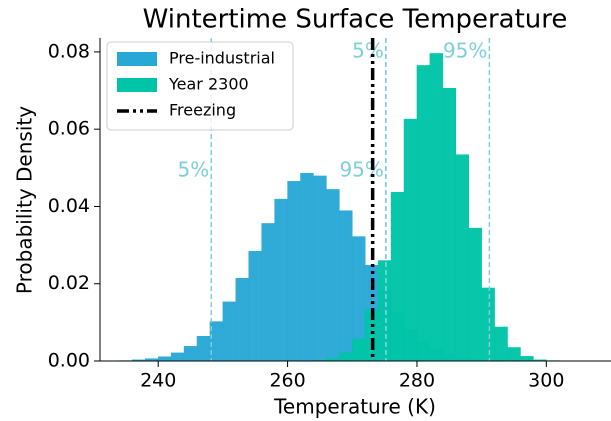 This screenshot has width=611, height=421. What do you see at coordinates (354, 407) in the screenshot?
I see `x-axis-label: Temperature (K)` at bounding box center [354, 407].